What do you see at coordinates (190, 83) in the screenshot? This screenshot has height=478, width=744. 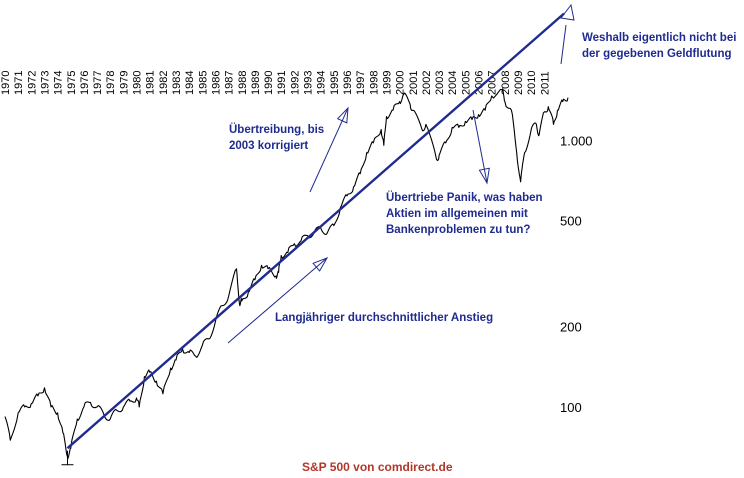 I see `year-label-1984: 1984` at bounding box center [190, 83].